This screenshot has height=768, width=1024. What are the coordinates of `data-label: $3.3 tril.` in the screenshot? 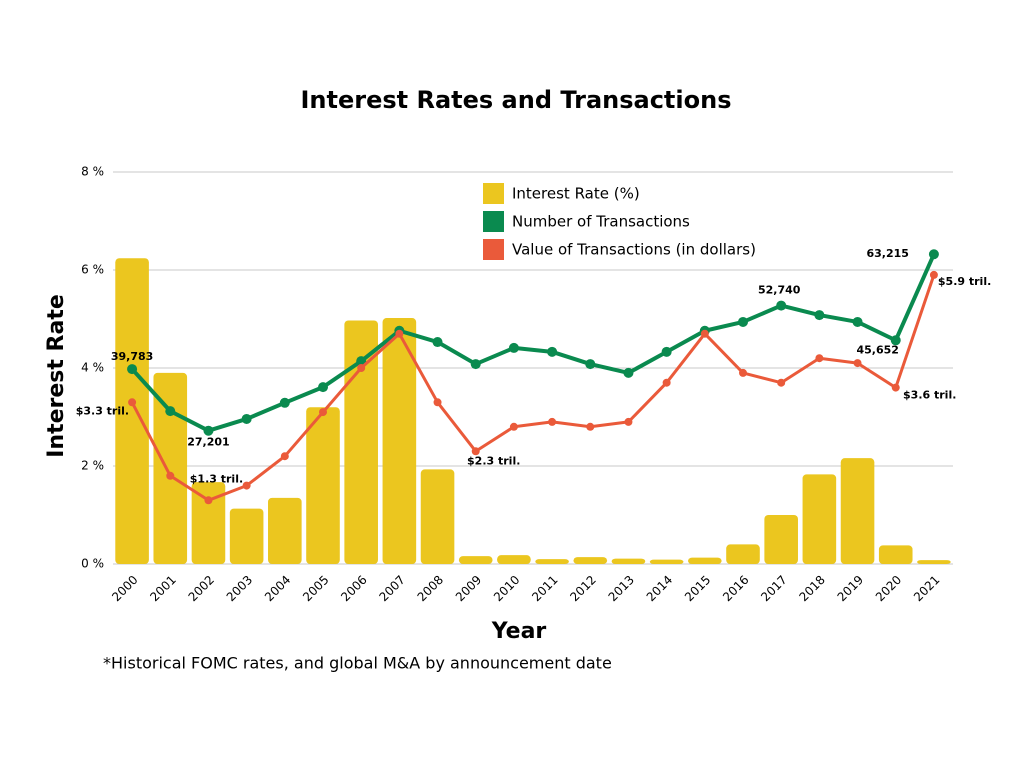 It's located at (102, 410).